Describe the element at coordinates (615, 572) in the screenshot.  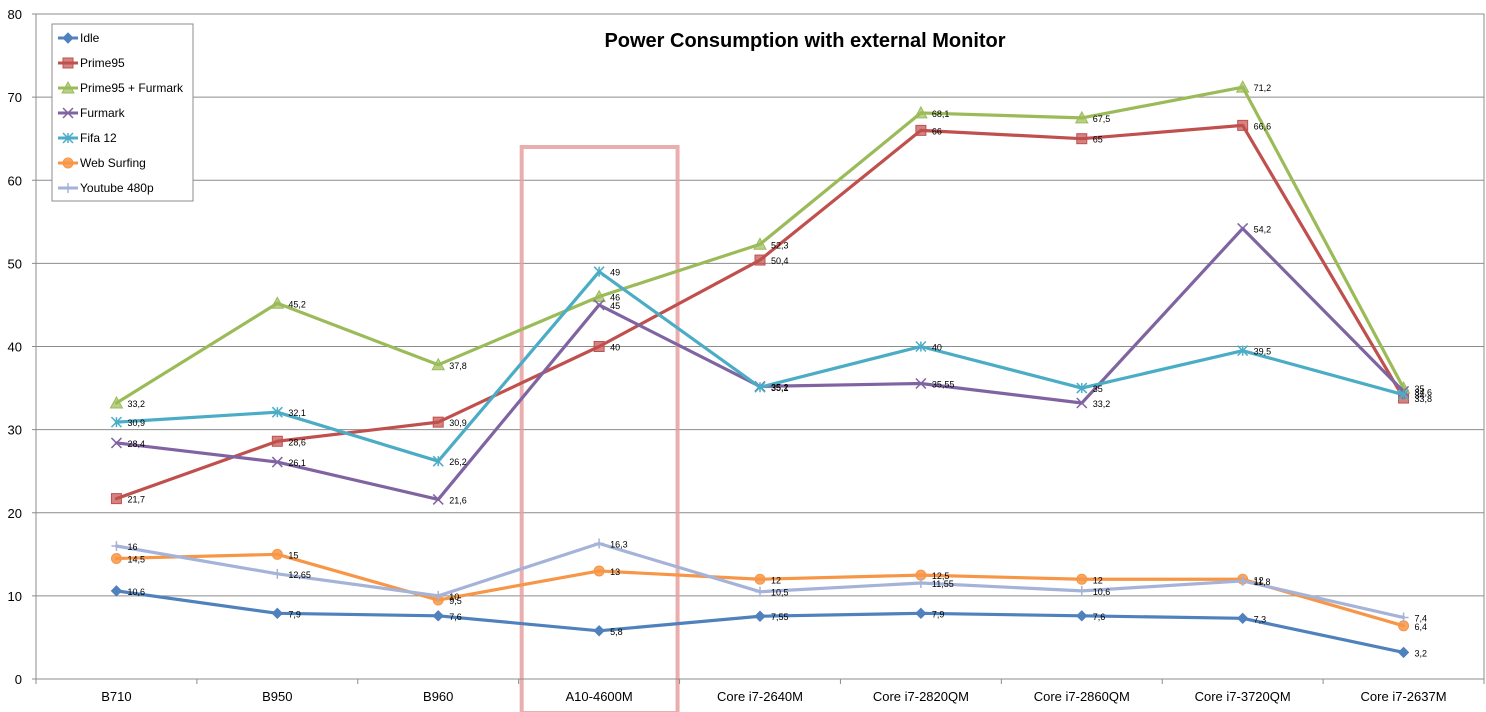
I see `data-label-web-surfing: 13` at that location.